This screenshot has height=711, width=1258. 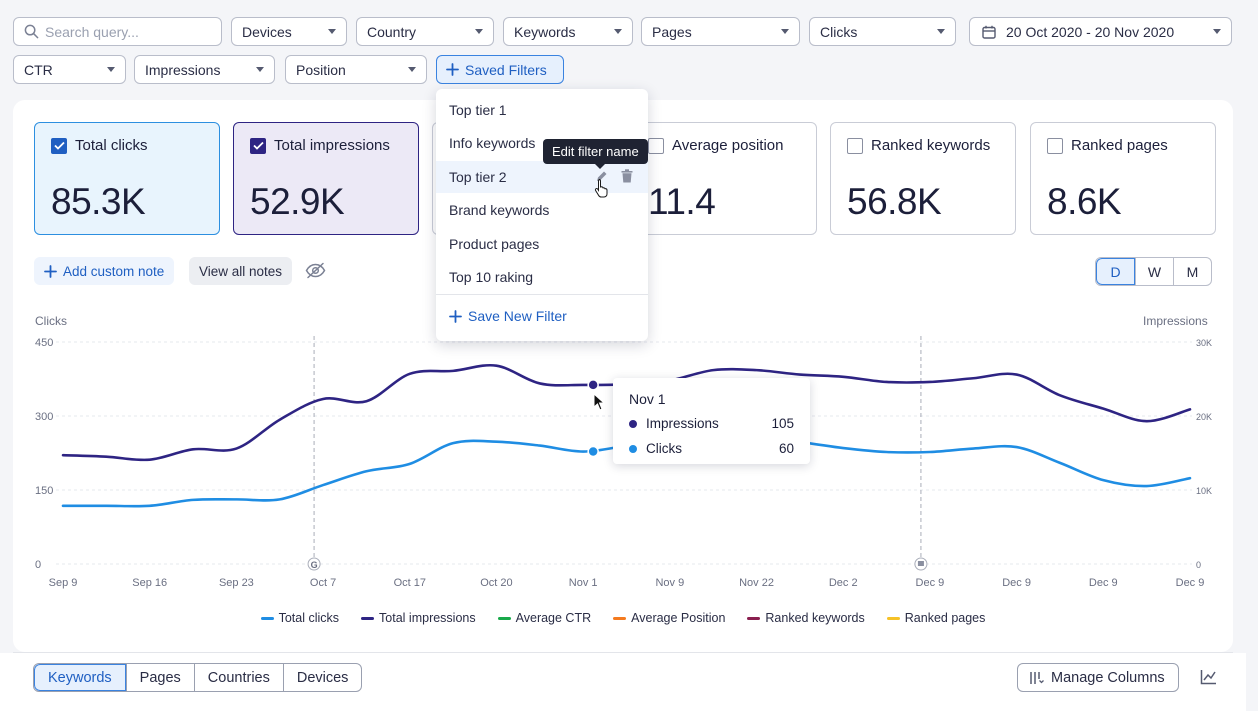 I want to click on metric-value: 85.3K, so click(x=98, y=201).